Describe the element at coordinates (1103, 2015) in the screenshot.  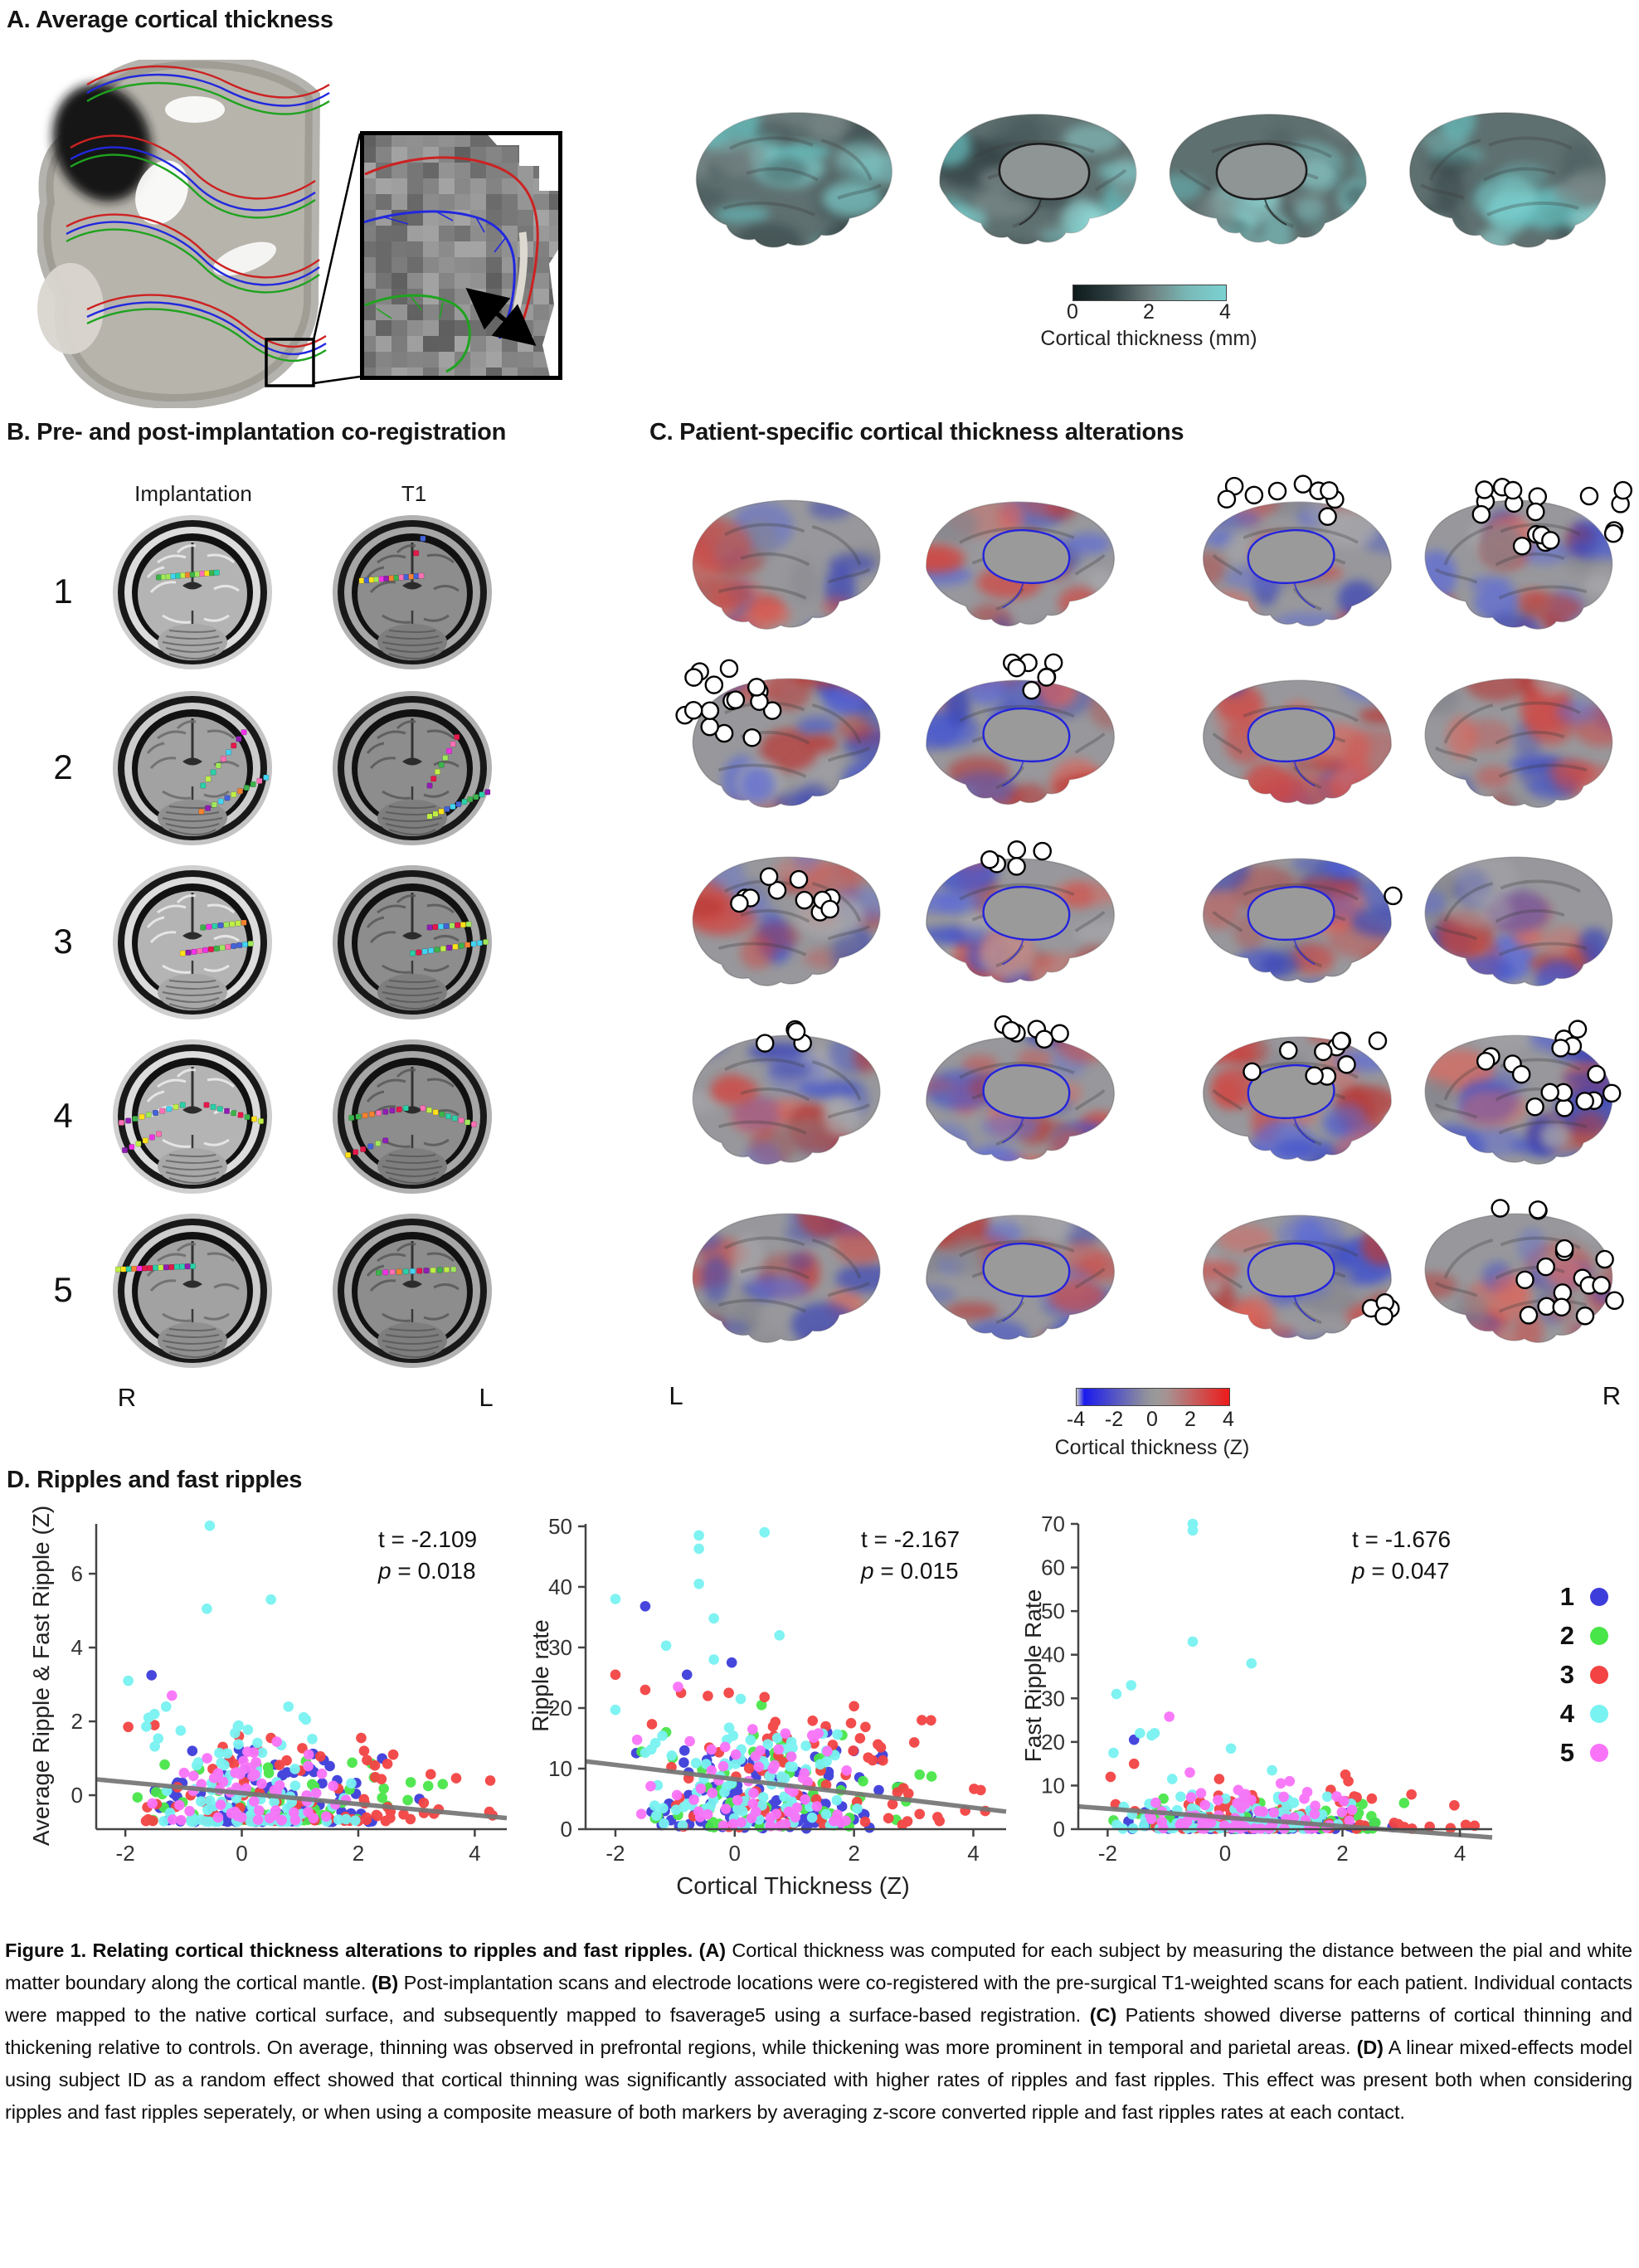
I see `caption-bold-segment: (C)` at that location.